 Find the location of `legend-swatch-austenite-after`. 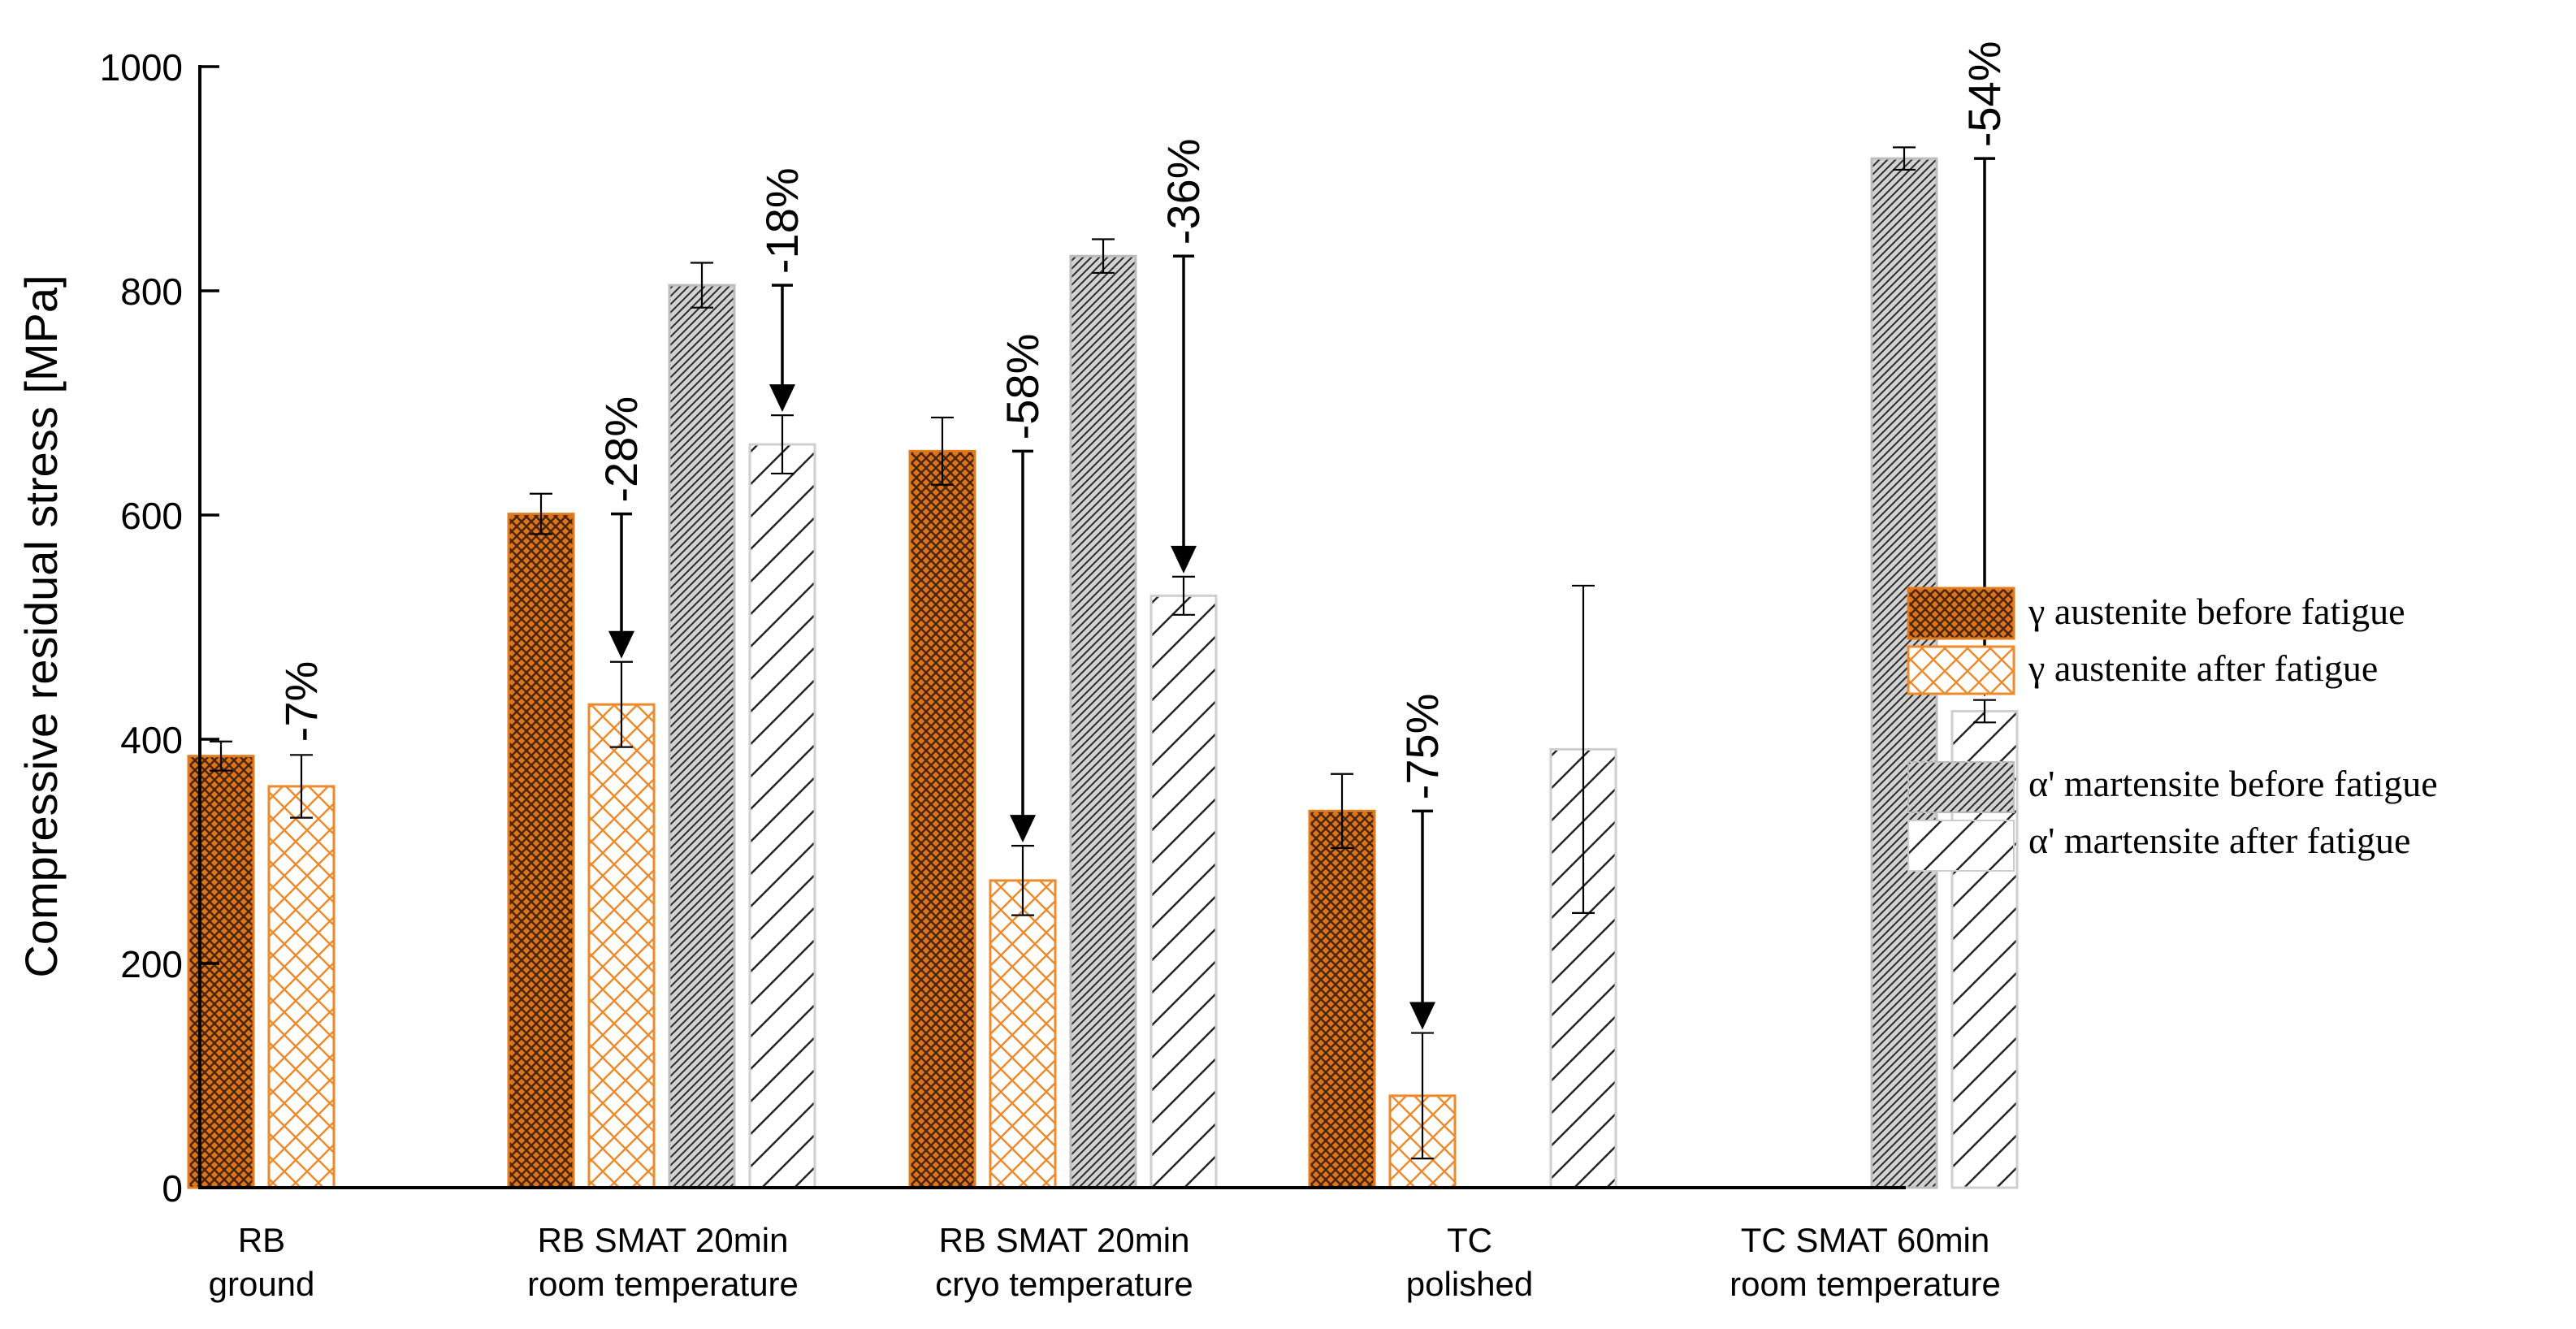

legend-swatch-austenite-after is located at coordinates (1961, 670).